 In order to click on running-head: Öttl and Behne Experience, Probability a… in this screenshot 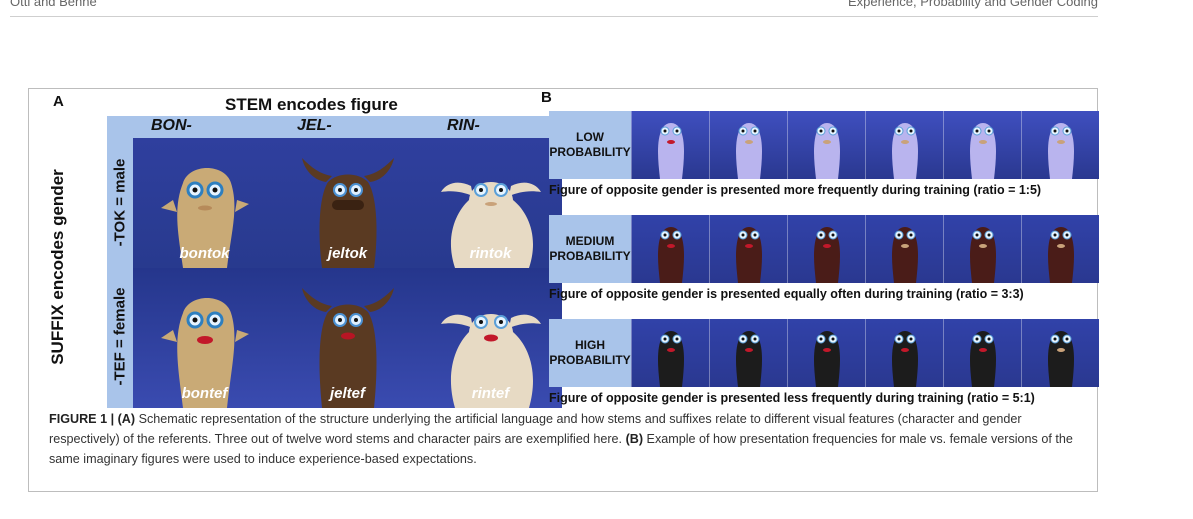, I will do `click(596, 9)`.